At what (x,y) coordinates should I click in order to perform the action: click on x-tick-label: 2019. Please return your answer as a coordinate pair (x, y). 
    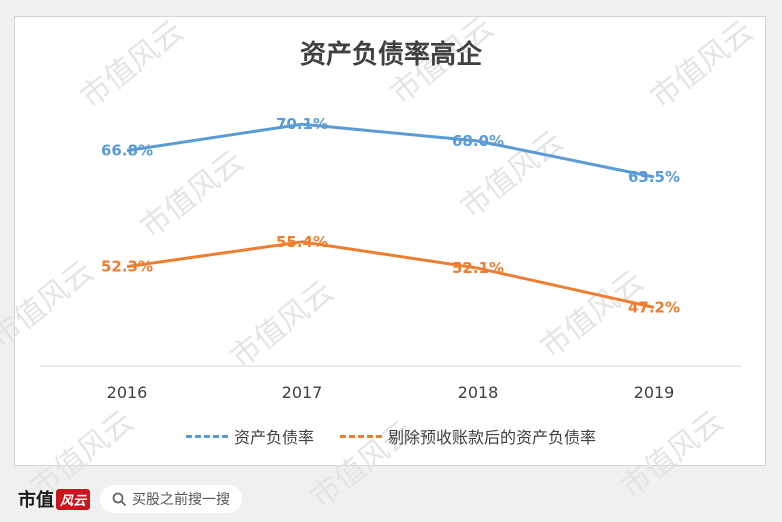
    Looking at the image, I should click on (654, 392).